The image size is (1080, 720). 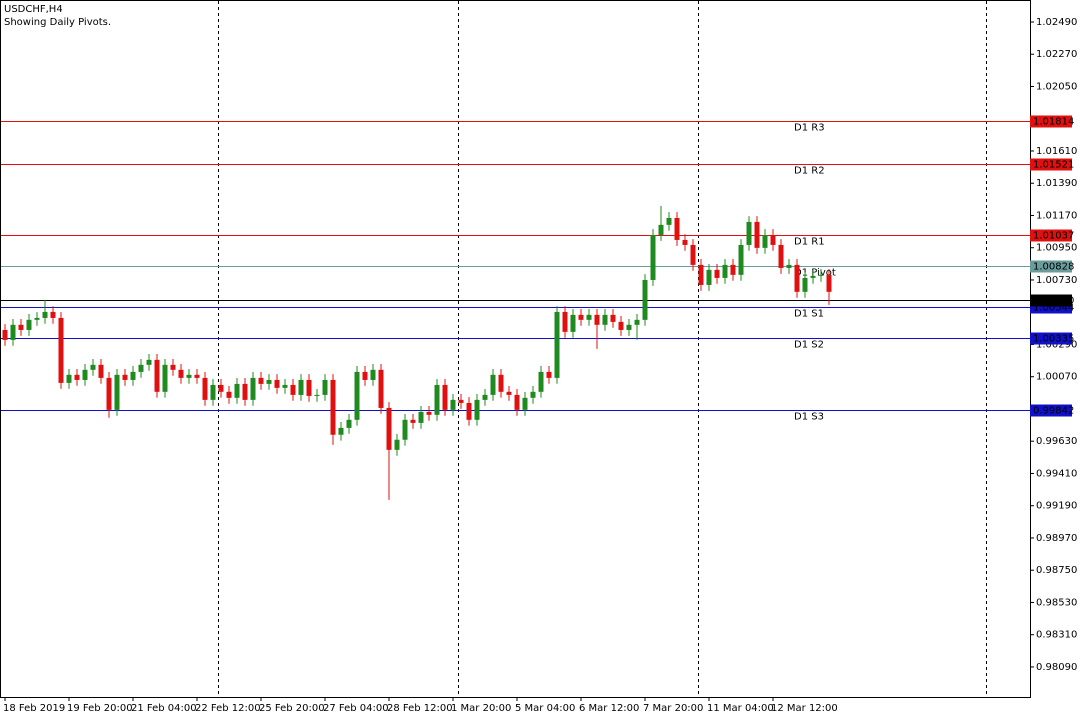 I want to click on y-tick-label: 0.98750, so click(x=1056, y=570).